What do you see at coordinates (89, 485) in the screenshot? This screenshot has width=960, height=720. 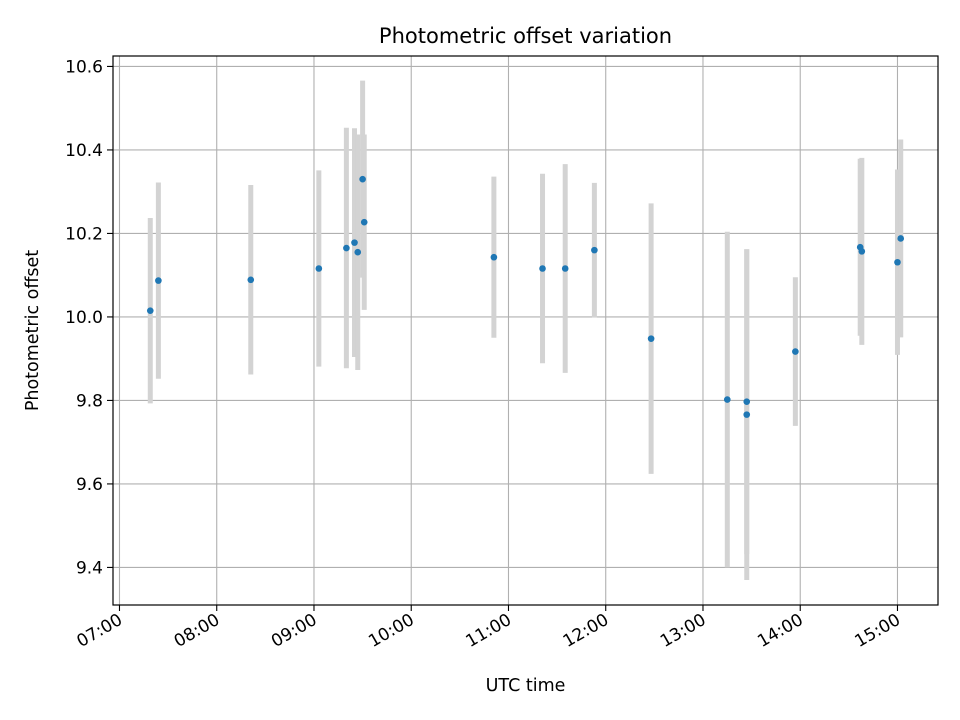 I see `y-tick-label: 9.6` at bounding box center [89, 485].